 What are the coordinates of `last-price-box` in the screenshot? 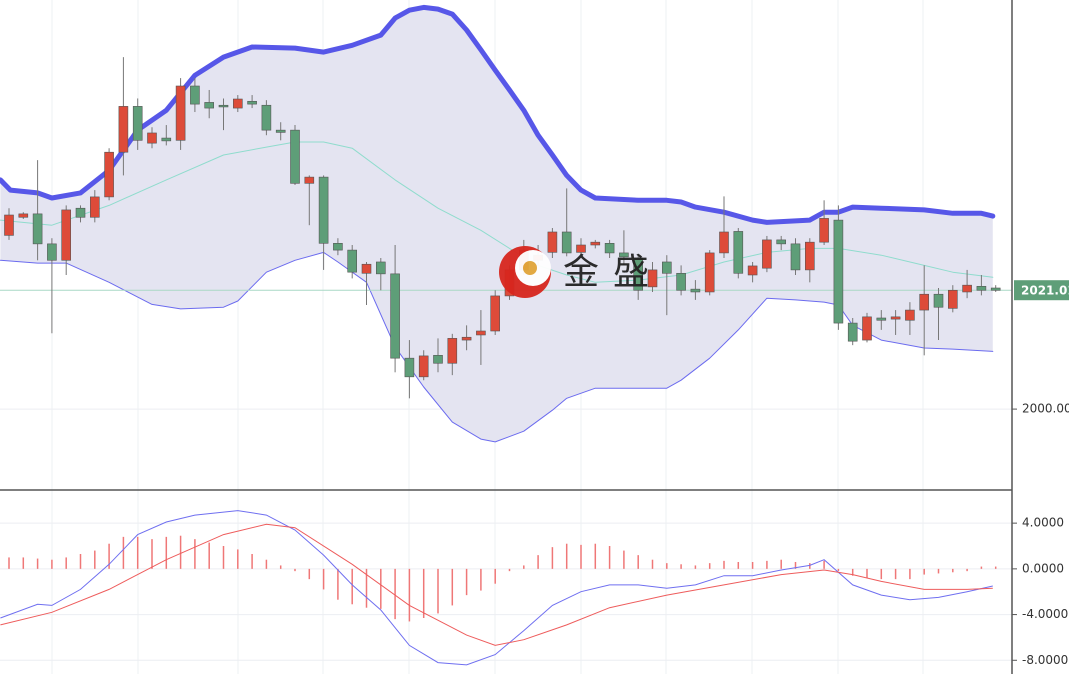 It's located at (1041, 290).